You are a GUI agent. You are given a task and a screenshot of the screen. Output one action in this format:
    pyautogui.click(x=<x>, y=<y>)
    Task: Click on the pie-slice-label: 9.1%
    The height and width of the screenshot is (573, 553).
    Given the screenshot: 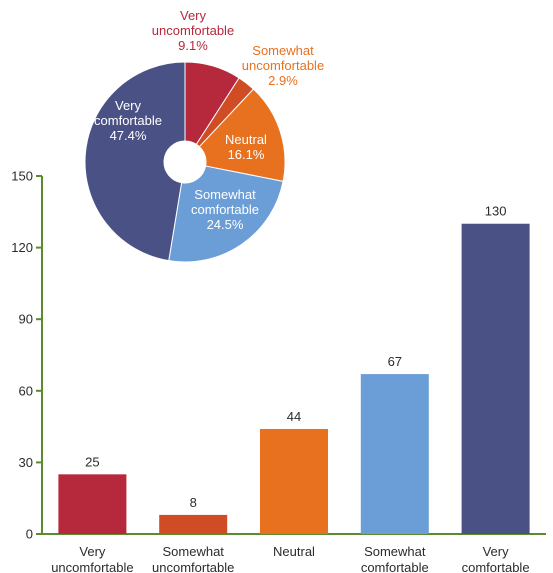 What is the action you would take?
    pyautogui.click(x=193, y=45)
    